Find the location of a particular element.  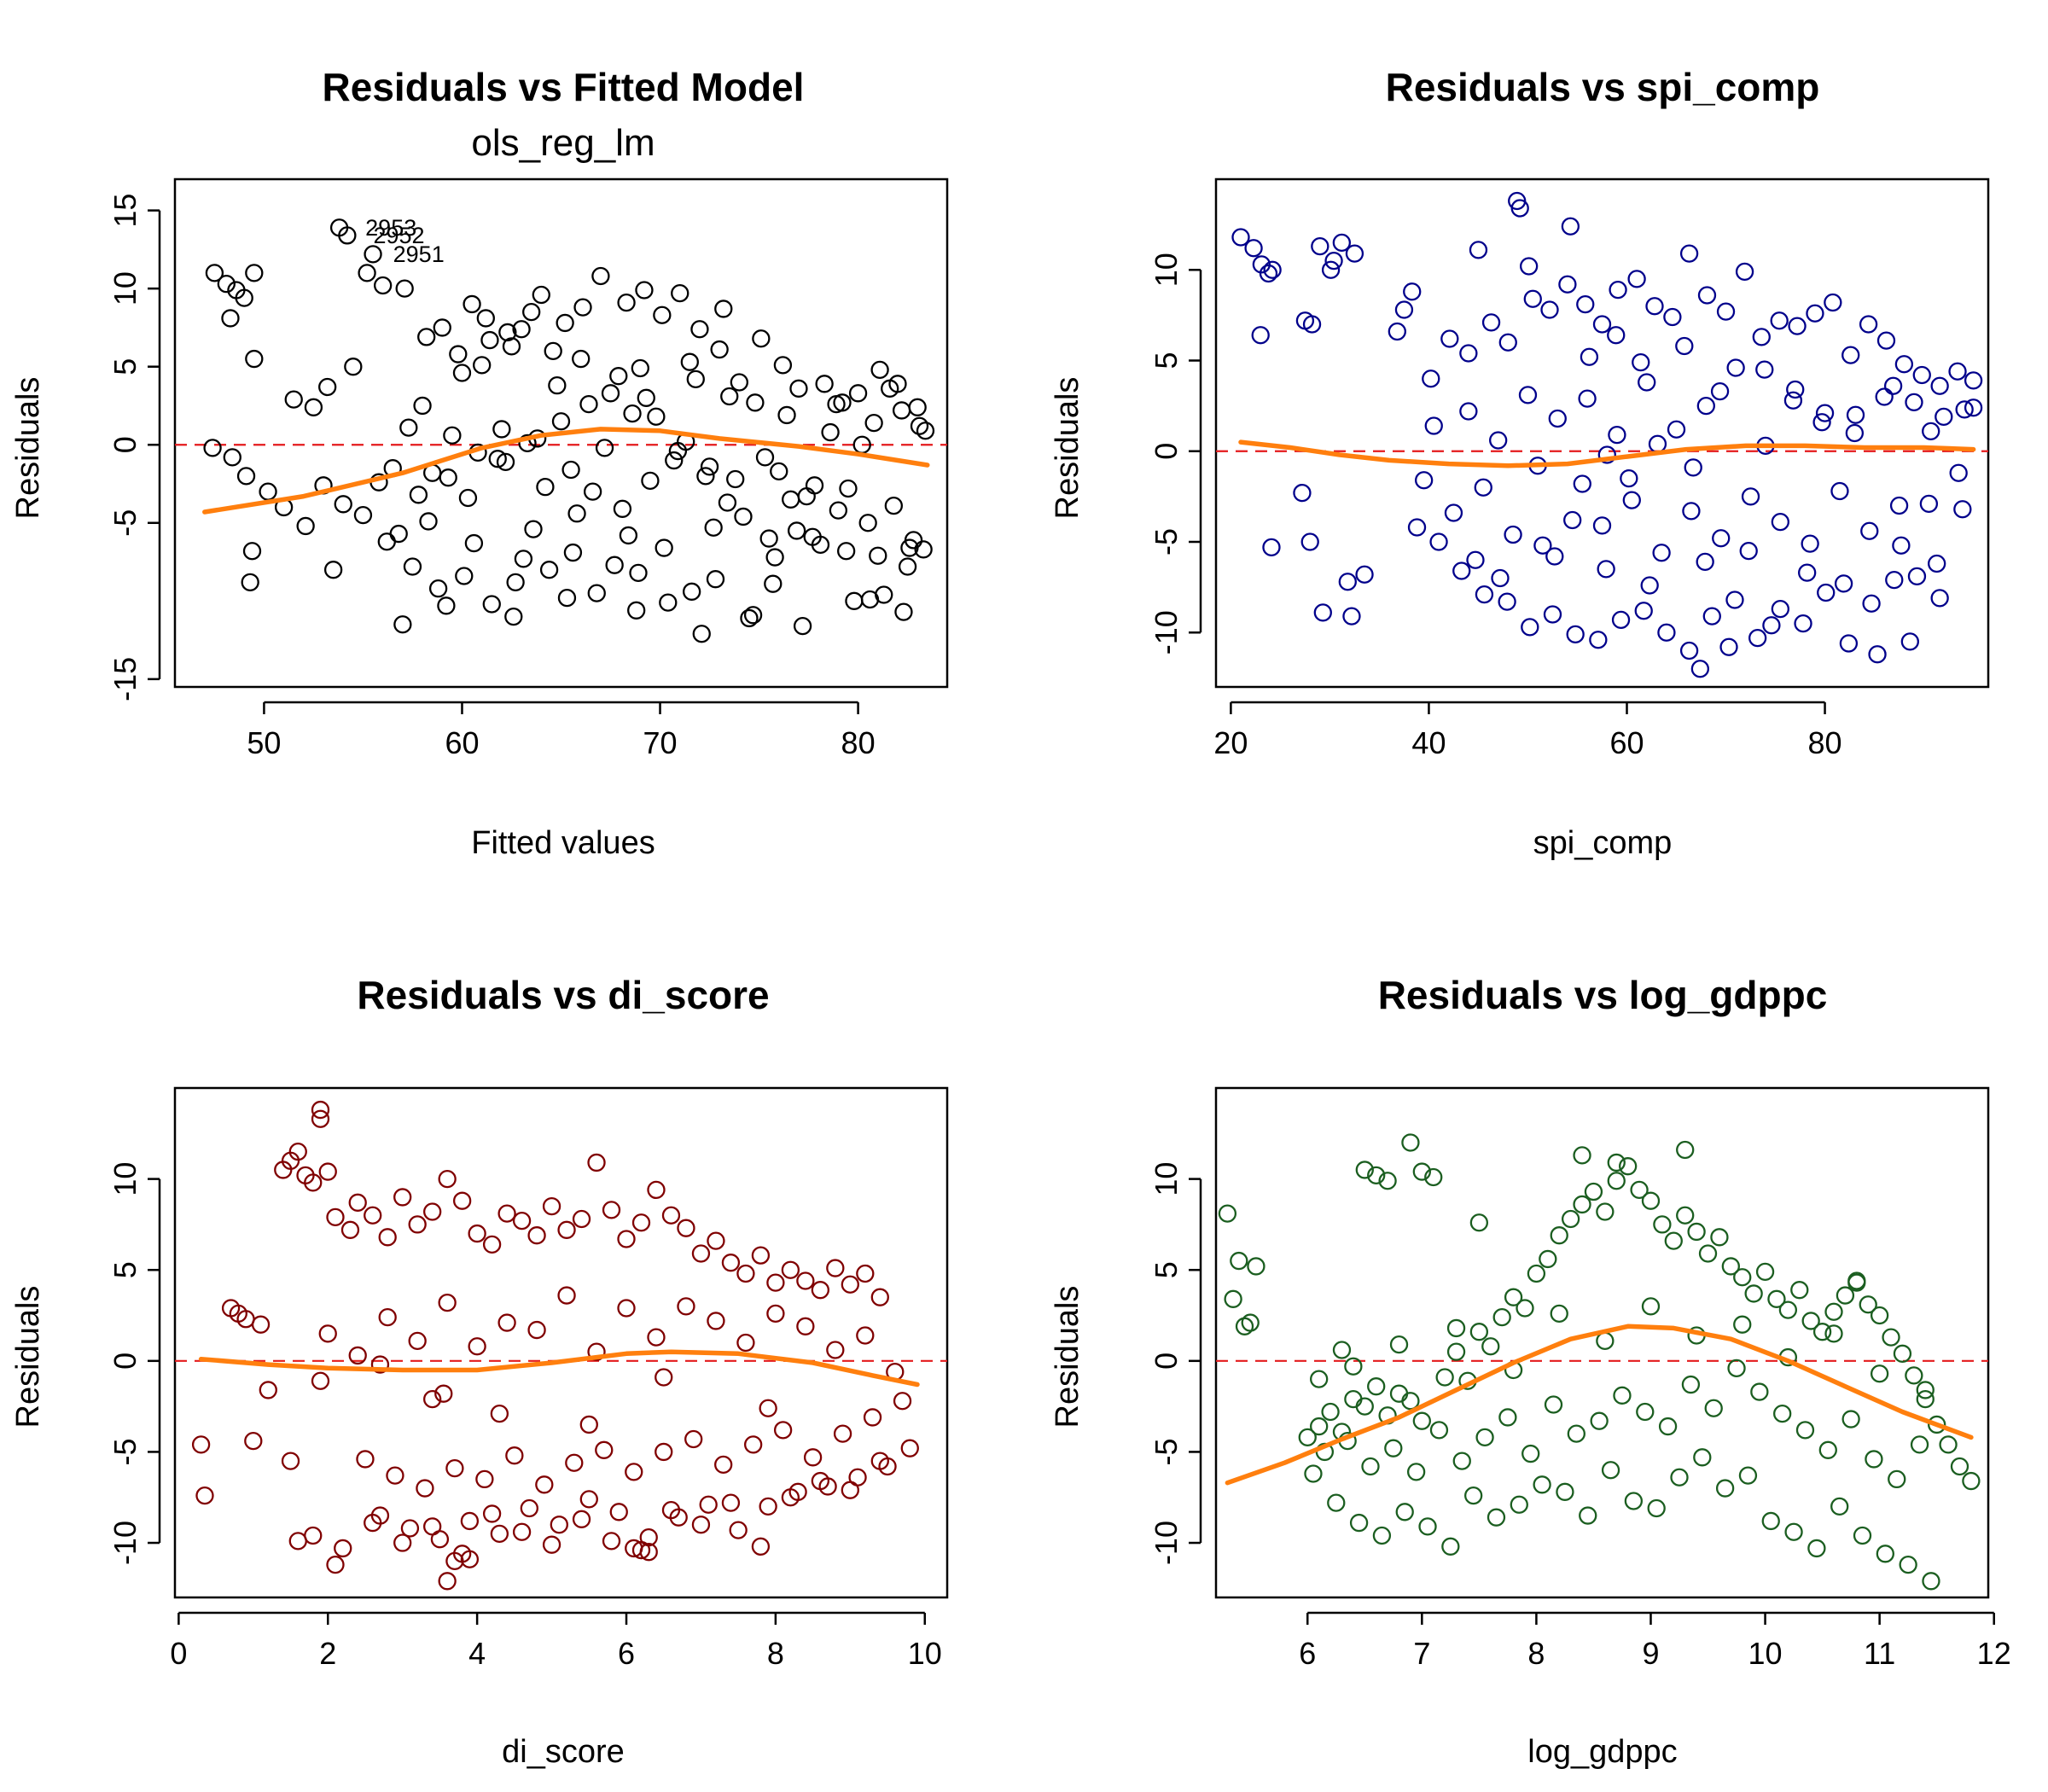

y-tick-label: 0 is located at coordinates (1166, 452).